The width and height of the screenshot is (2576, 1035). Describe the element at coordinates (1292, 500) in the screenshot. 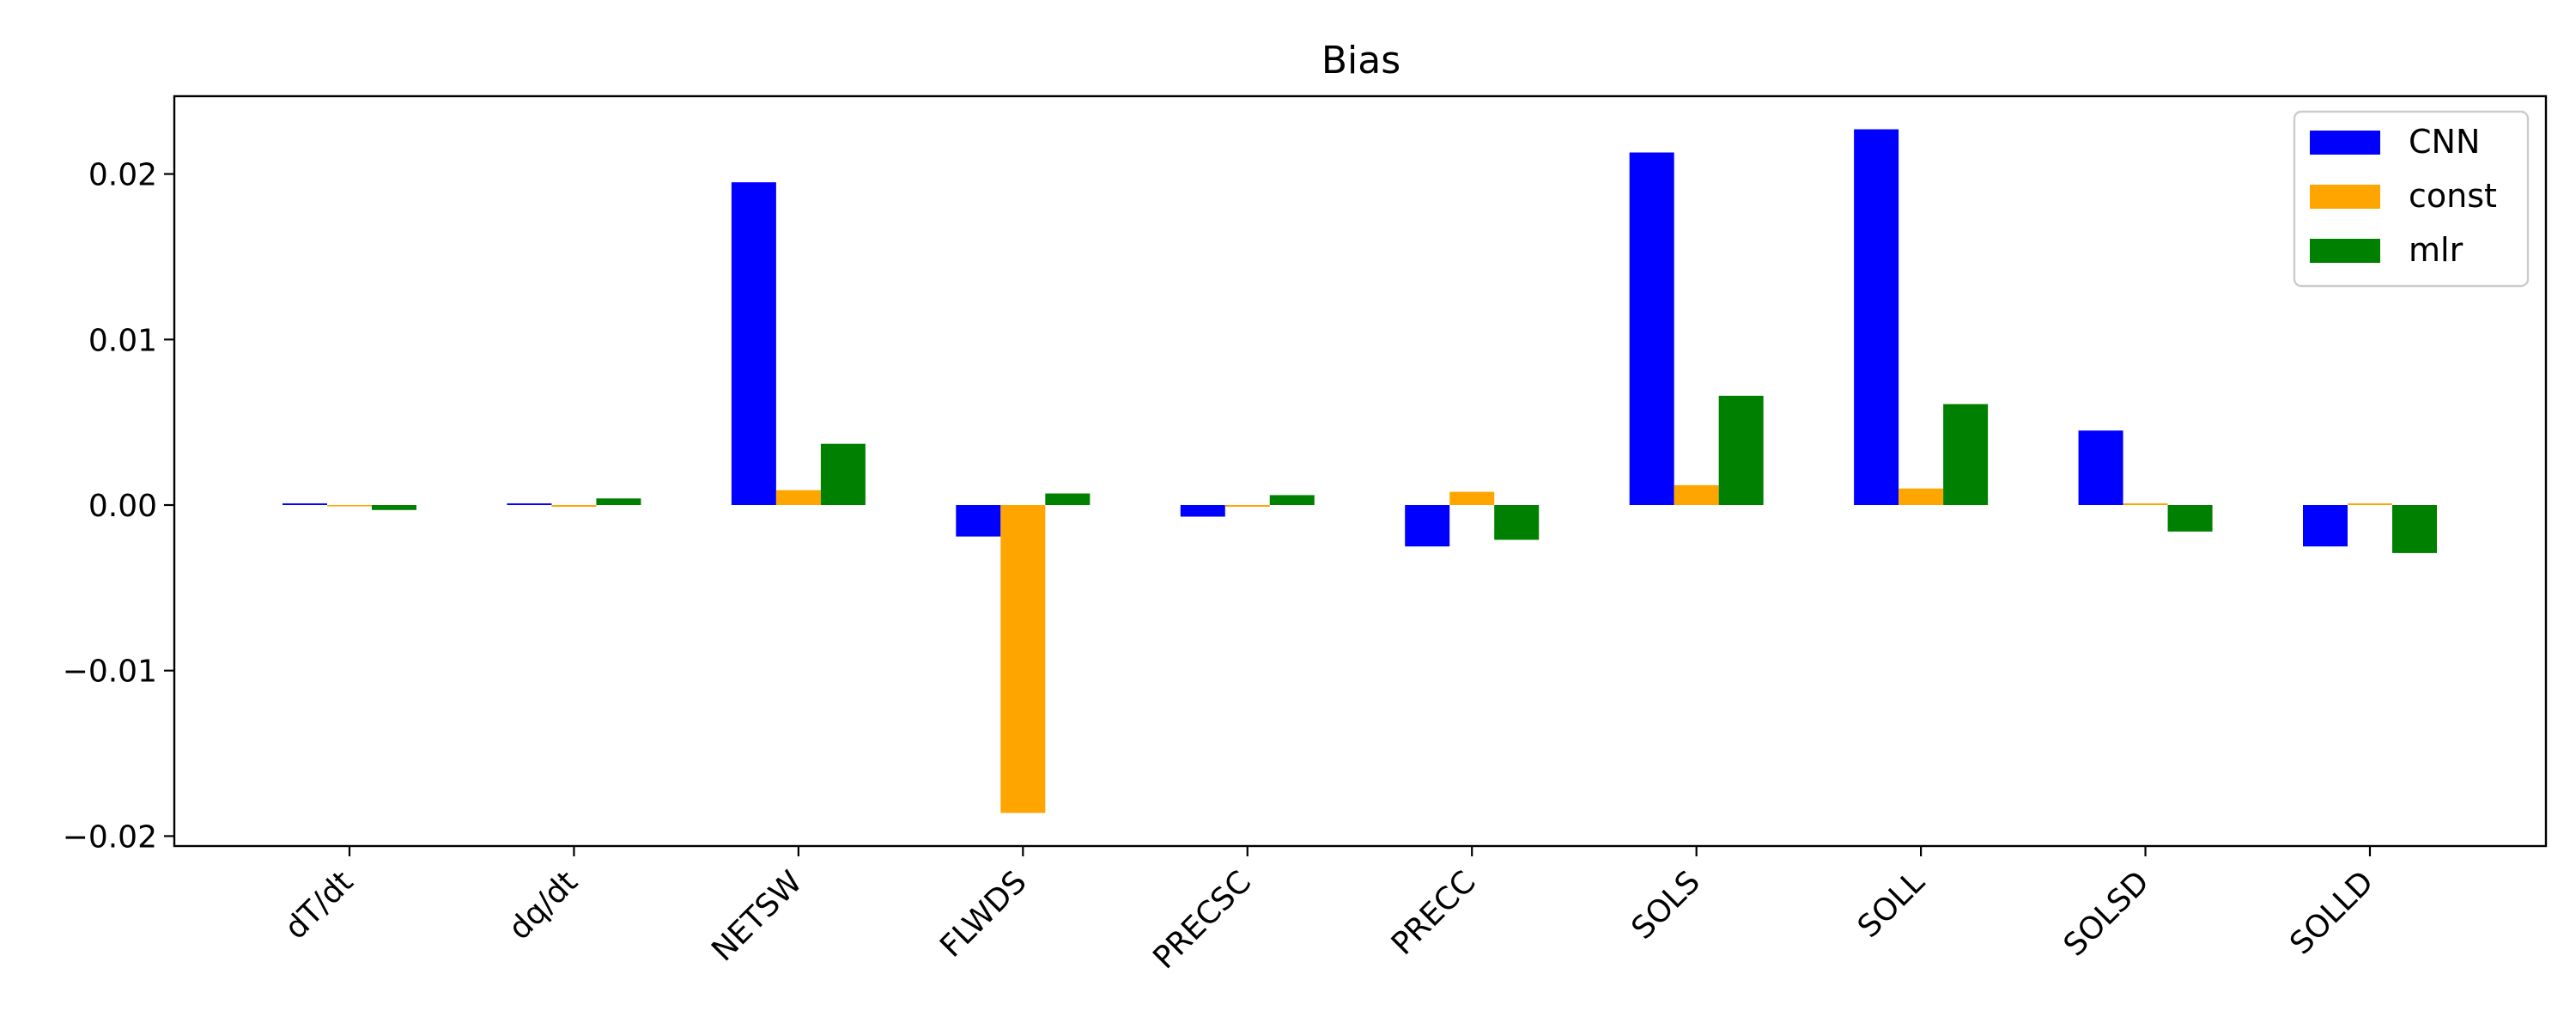

I see `bar-mlr-precsc` at that location.